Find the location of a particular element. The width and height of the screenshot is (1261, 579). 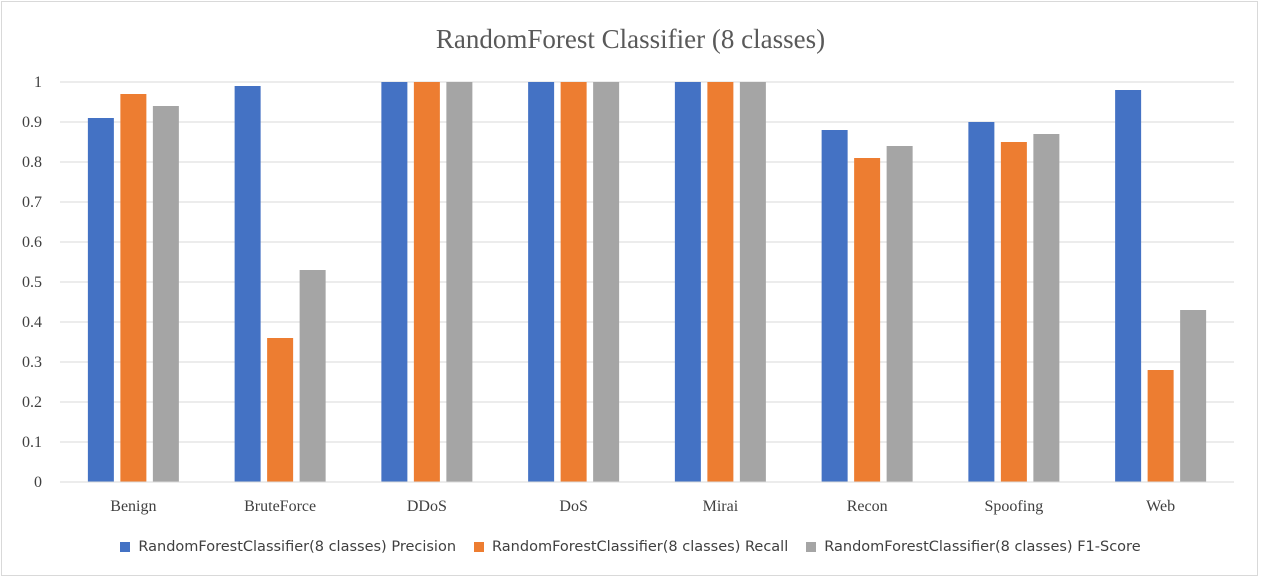

x-tick-label: Spoofing is located at coordinates (1014, 506).